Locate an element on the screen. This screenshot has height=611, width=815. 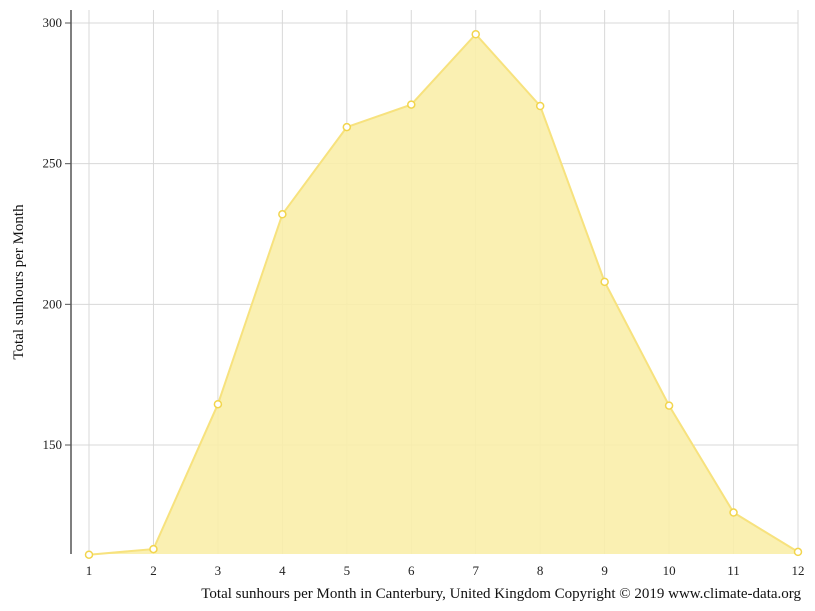
x-tick-label: 2 is located at coordinates (153, 570).